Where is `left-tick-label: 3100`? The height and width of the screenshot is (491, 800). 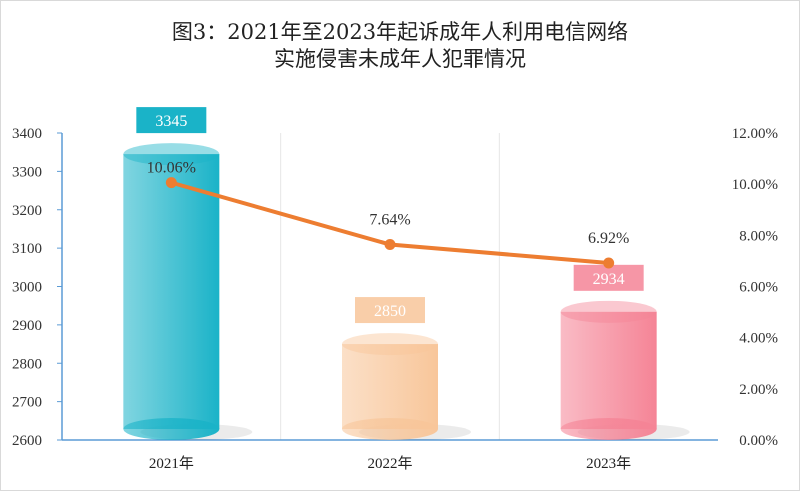
left-tick-label: 3100 is located at coordinates (27, 249).